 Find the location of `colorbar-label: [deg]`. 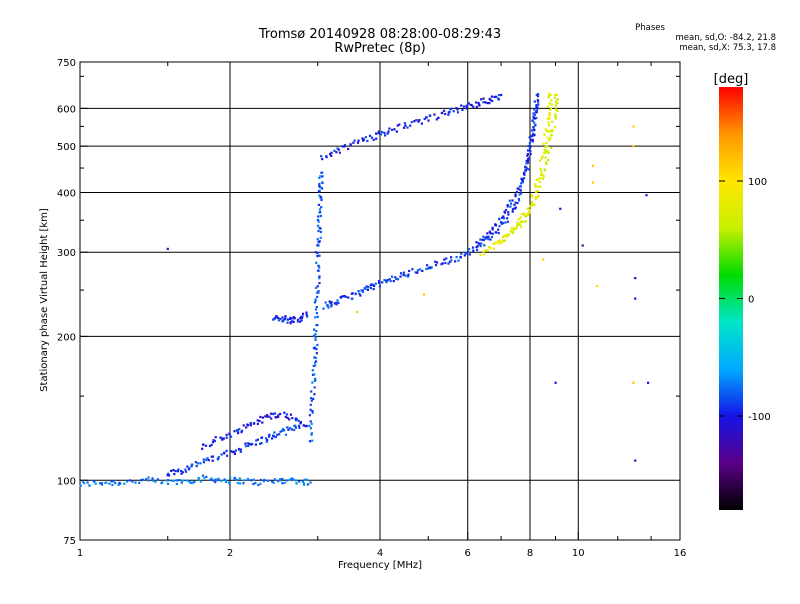

colorbar-label: [deg] is located at coordinates (731, 79).